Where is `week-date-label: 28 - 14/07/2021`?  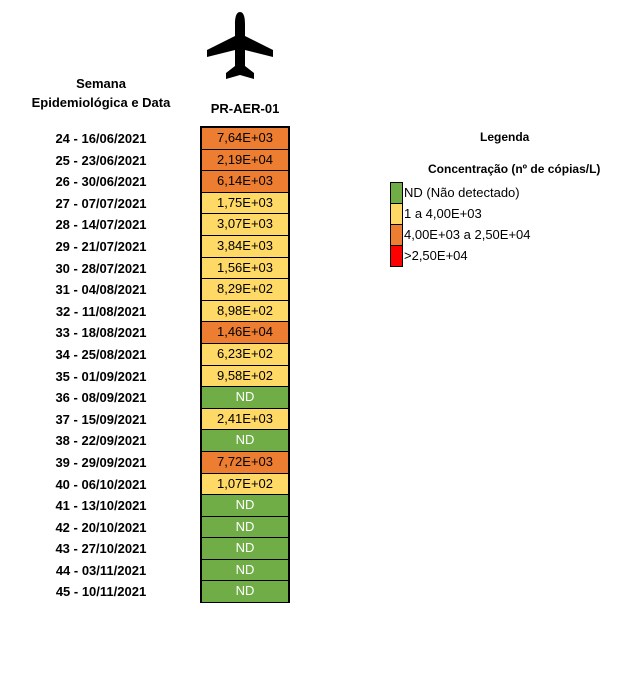 week-date-label: 28 - 14/07/2021 is located at coordinates (101, 225).